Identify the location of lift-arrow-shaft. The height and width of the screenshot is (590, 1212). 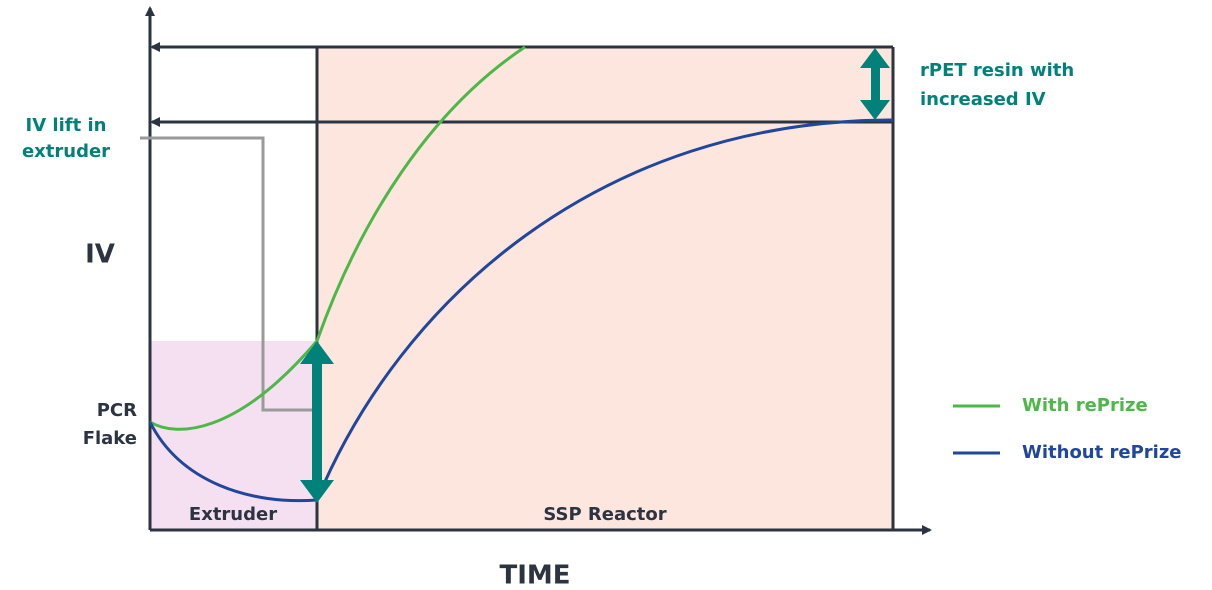
(317, 422).